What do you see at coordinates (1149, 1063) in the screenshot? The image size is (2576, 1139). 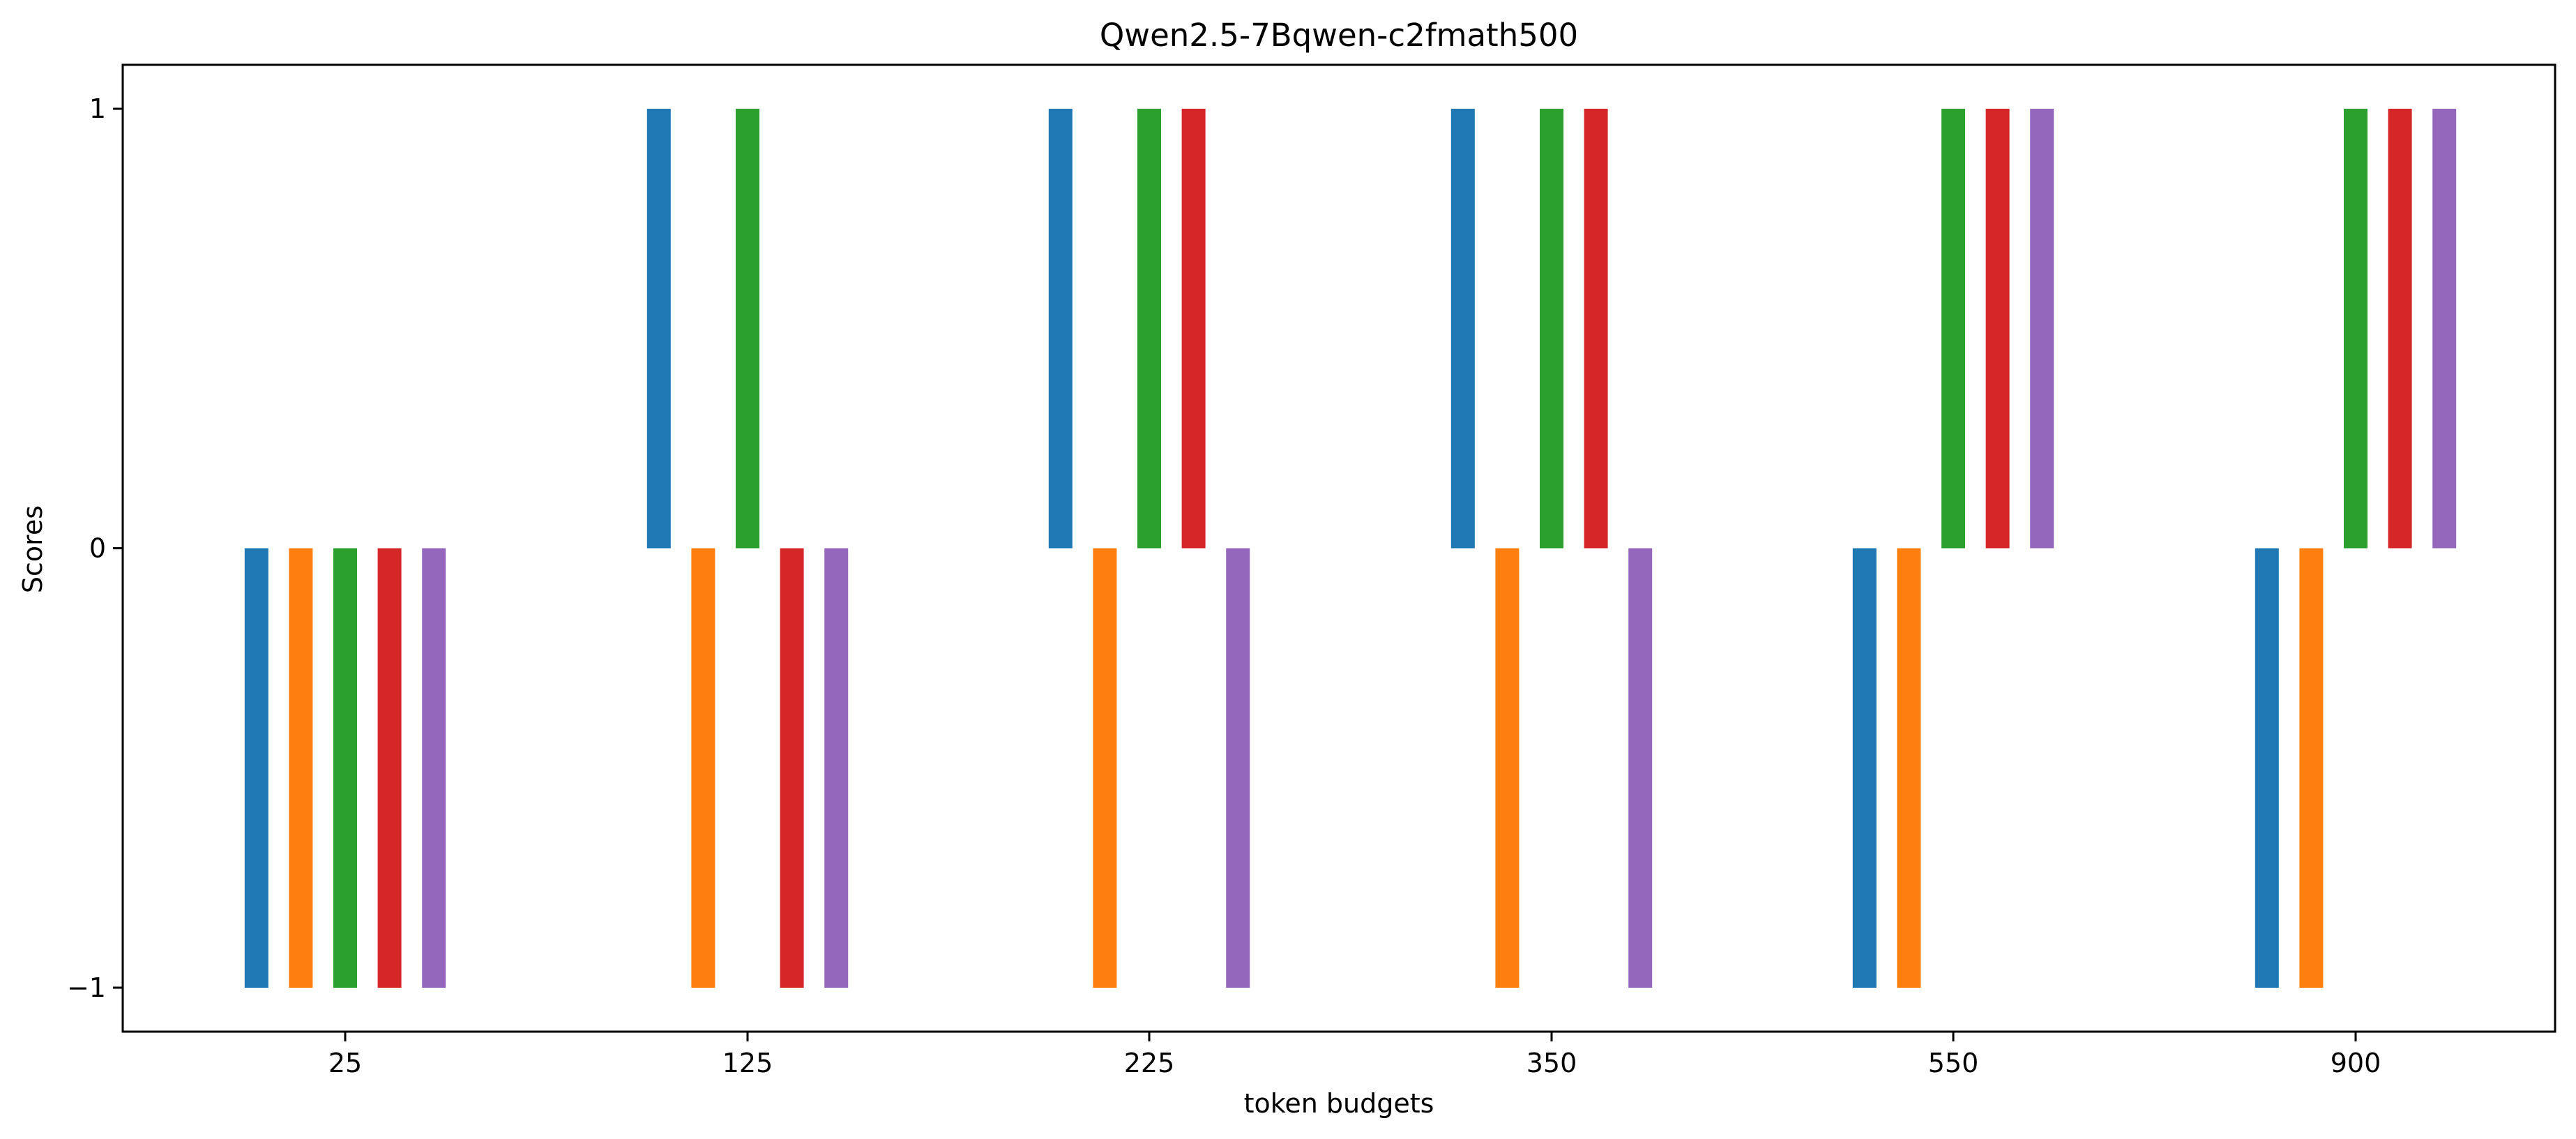 I see `x-tick-label: 225` at bounding box center [1149, 1063].